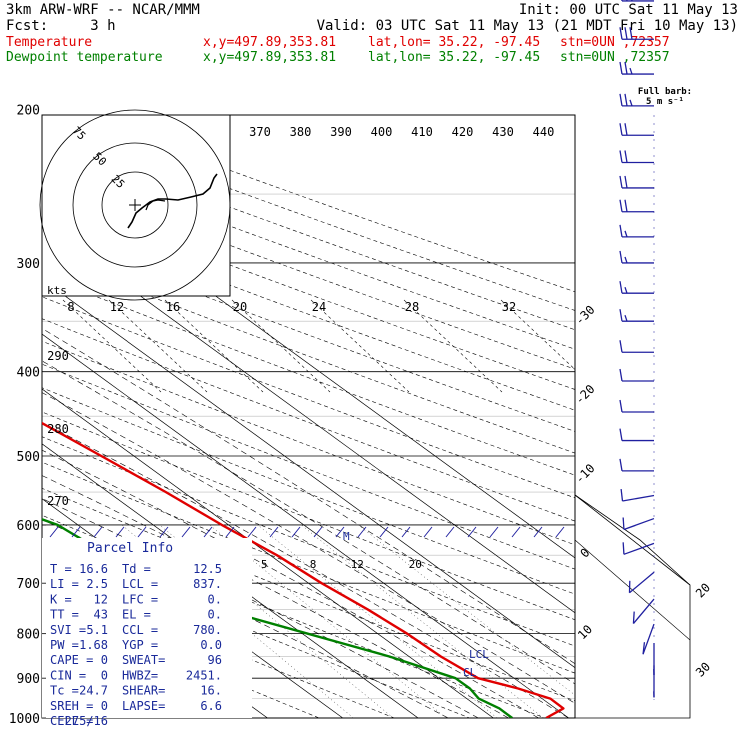 This screenshot has width=740, height=740. Describe the element at coordinates (97, 584) in the screenshot. I see `parcel-field: 2.5` at that location.